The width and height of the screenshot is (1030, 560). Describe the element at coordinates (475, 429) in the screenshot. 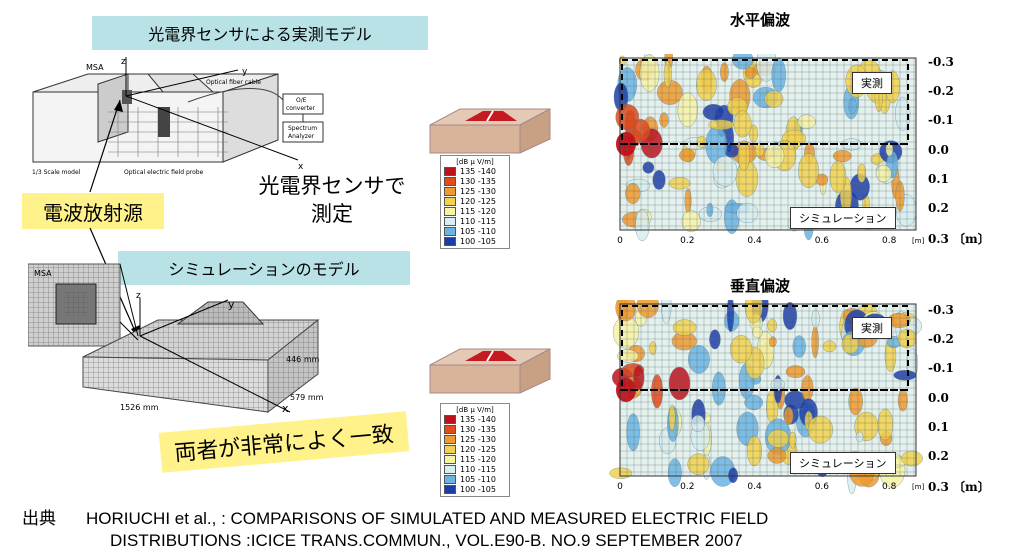

I see `legend-item: 130 -135` at that location.